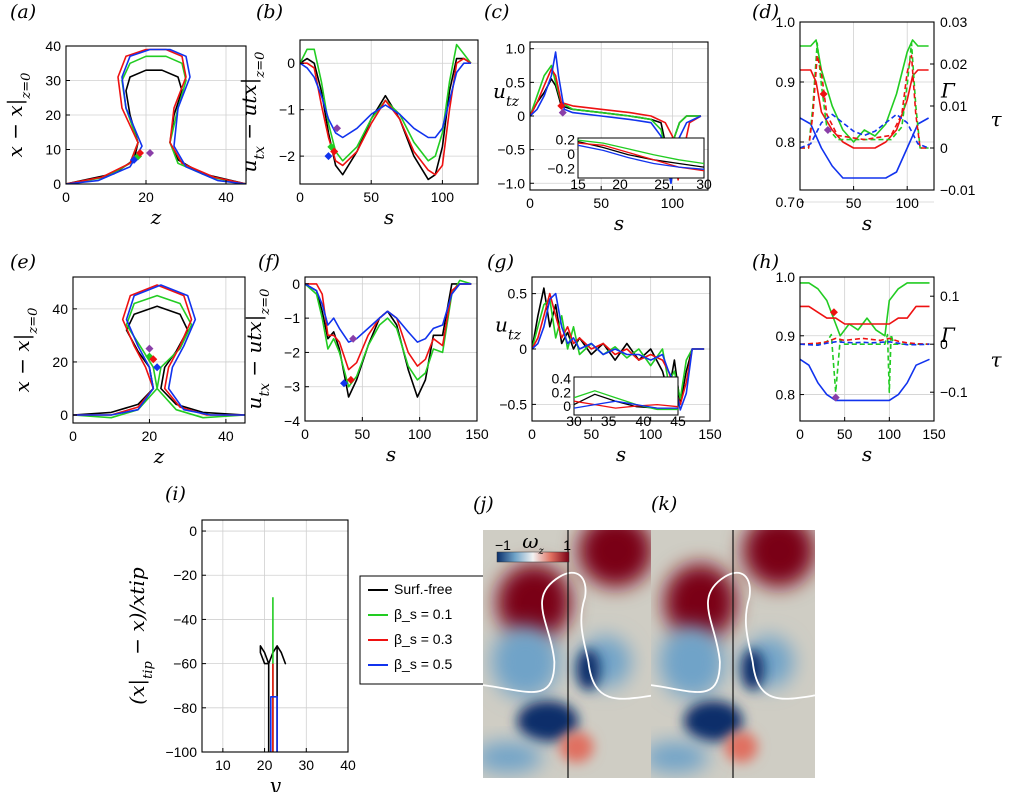 The width and height of the screenshot is (1009, 792). Describe the element at coordinates (185, 664) in the screenshot. I see `y-tick-label: −60` at that location.